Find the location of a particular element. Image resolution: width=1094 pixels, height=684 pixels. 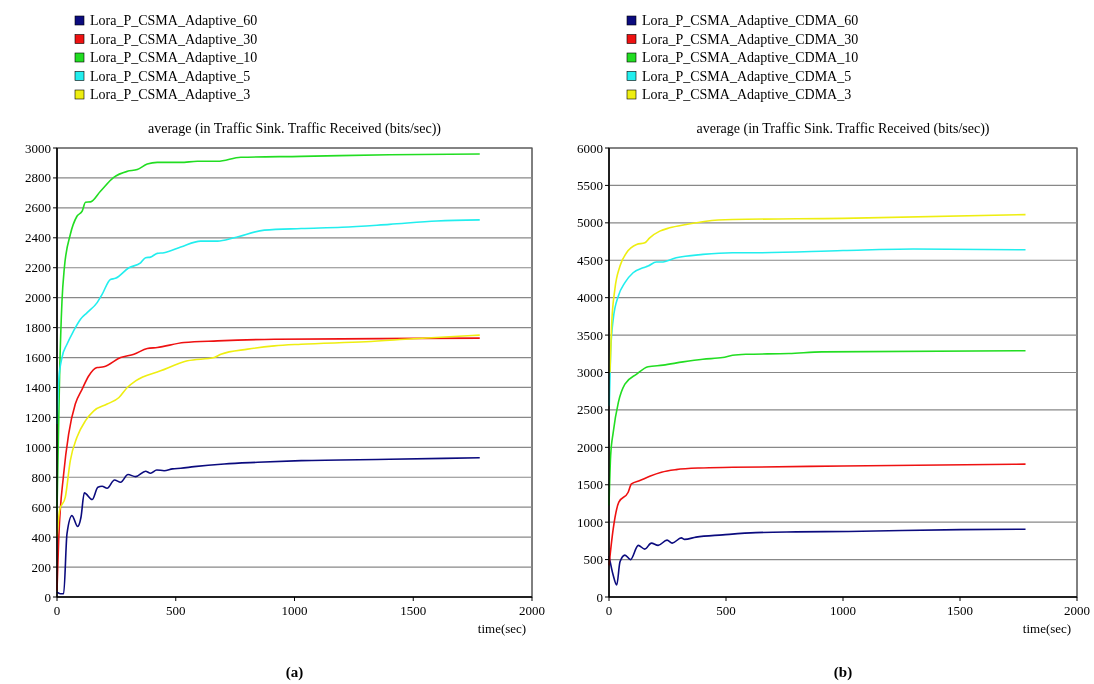

y-tick-label: 2600 is located at coordinates (38, 208).